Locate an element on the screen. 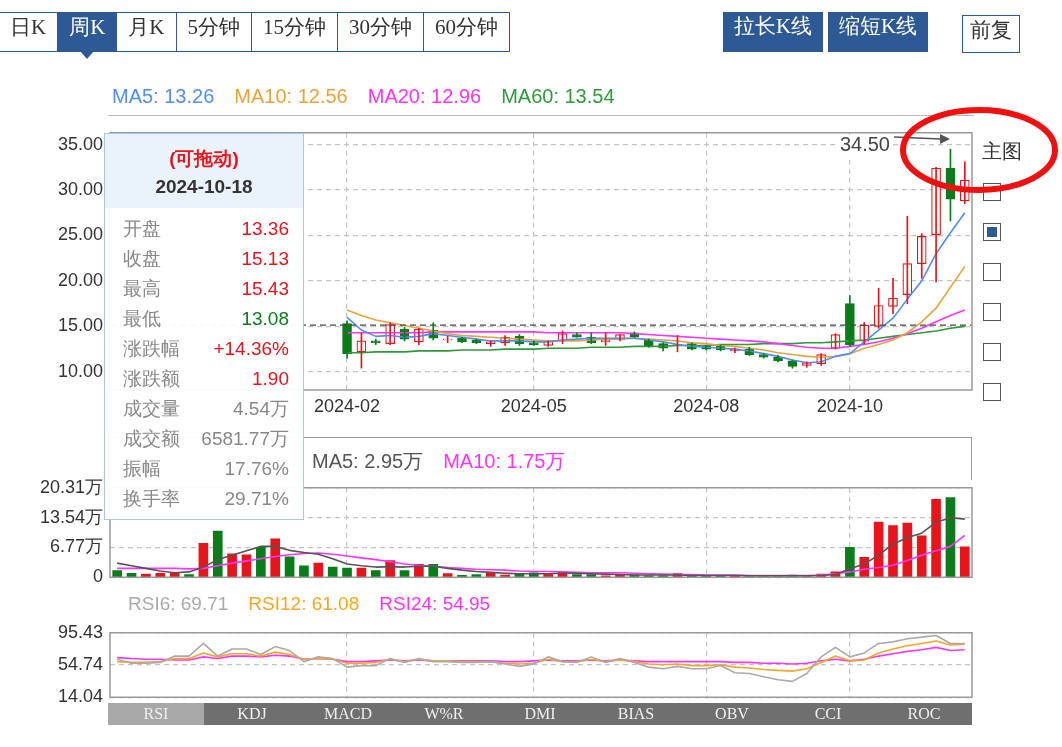 The height and width of the screenshot is (747, 1062). text: 2024-10-18 is located at coordinates (204, 187).